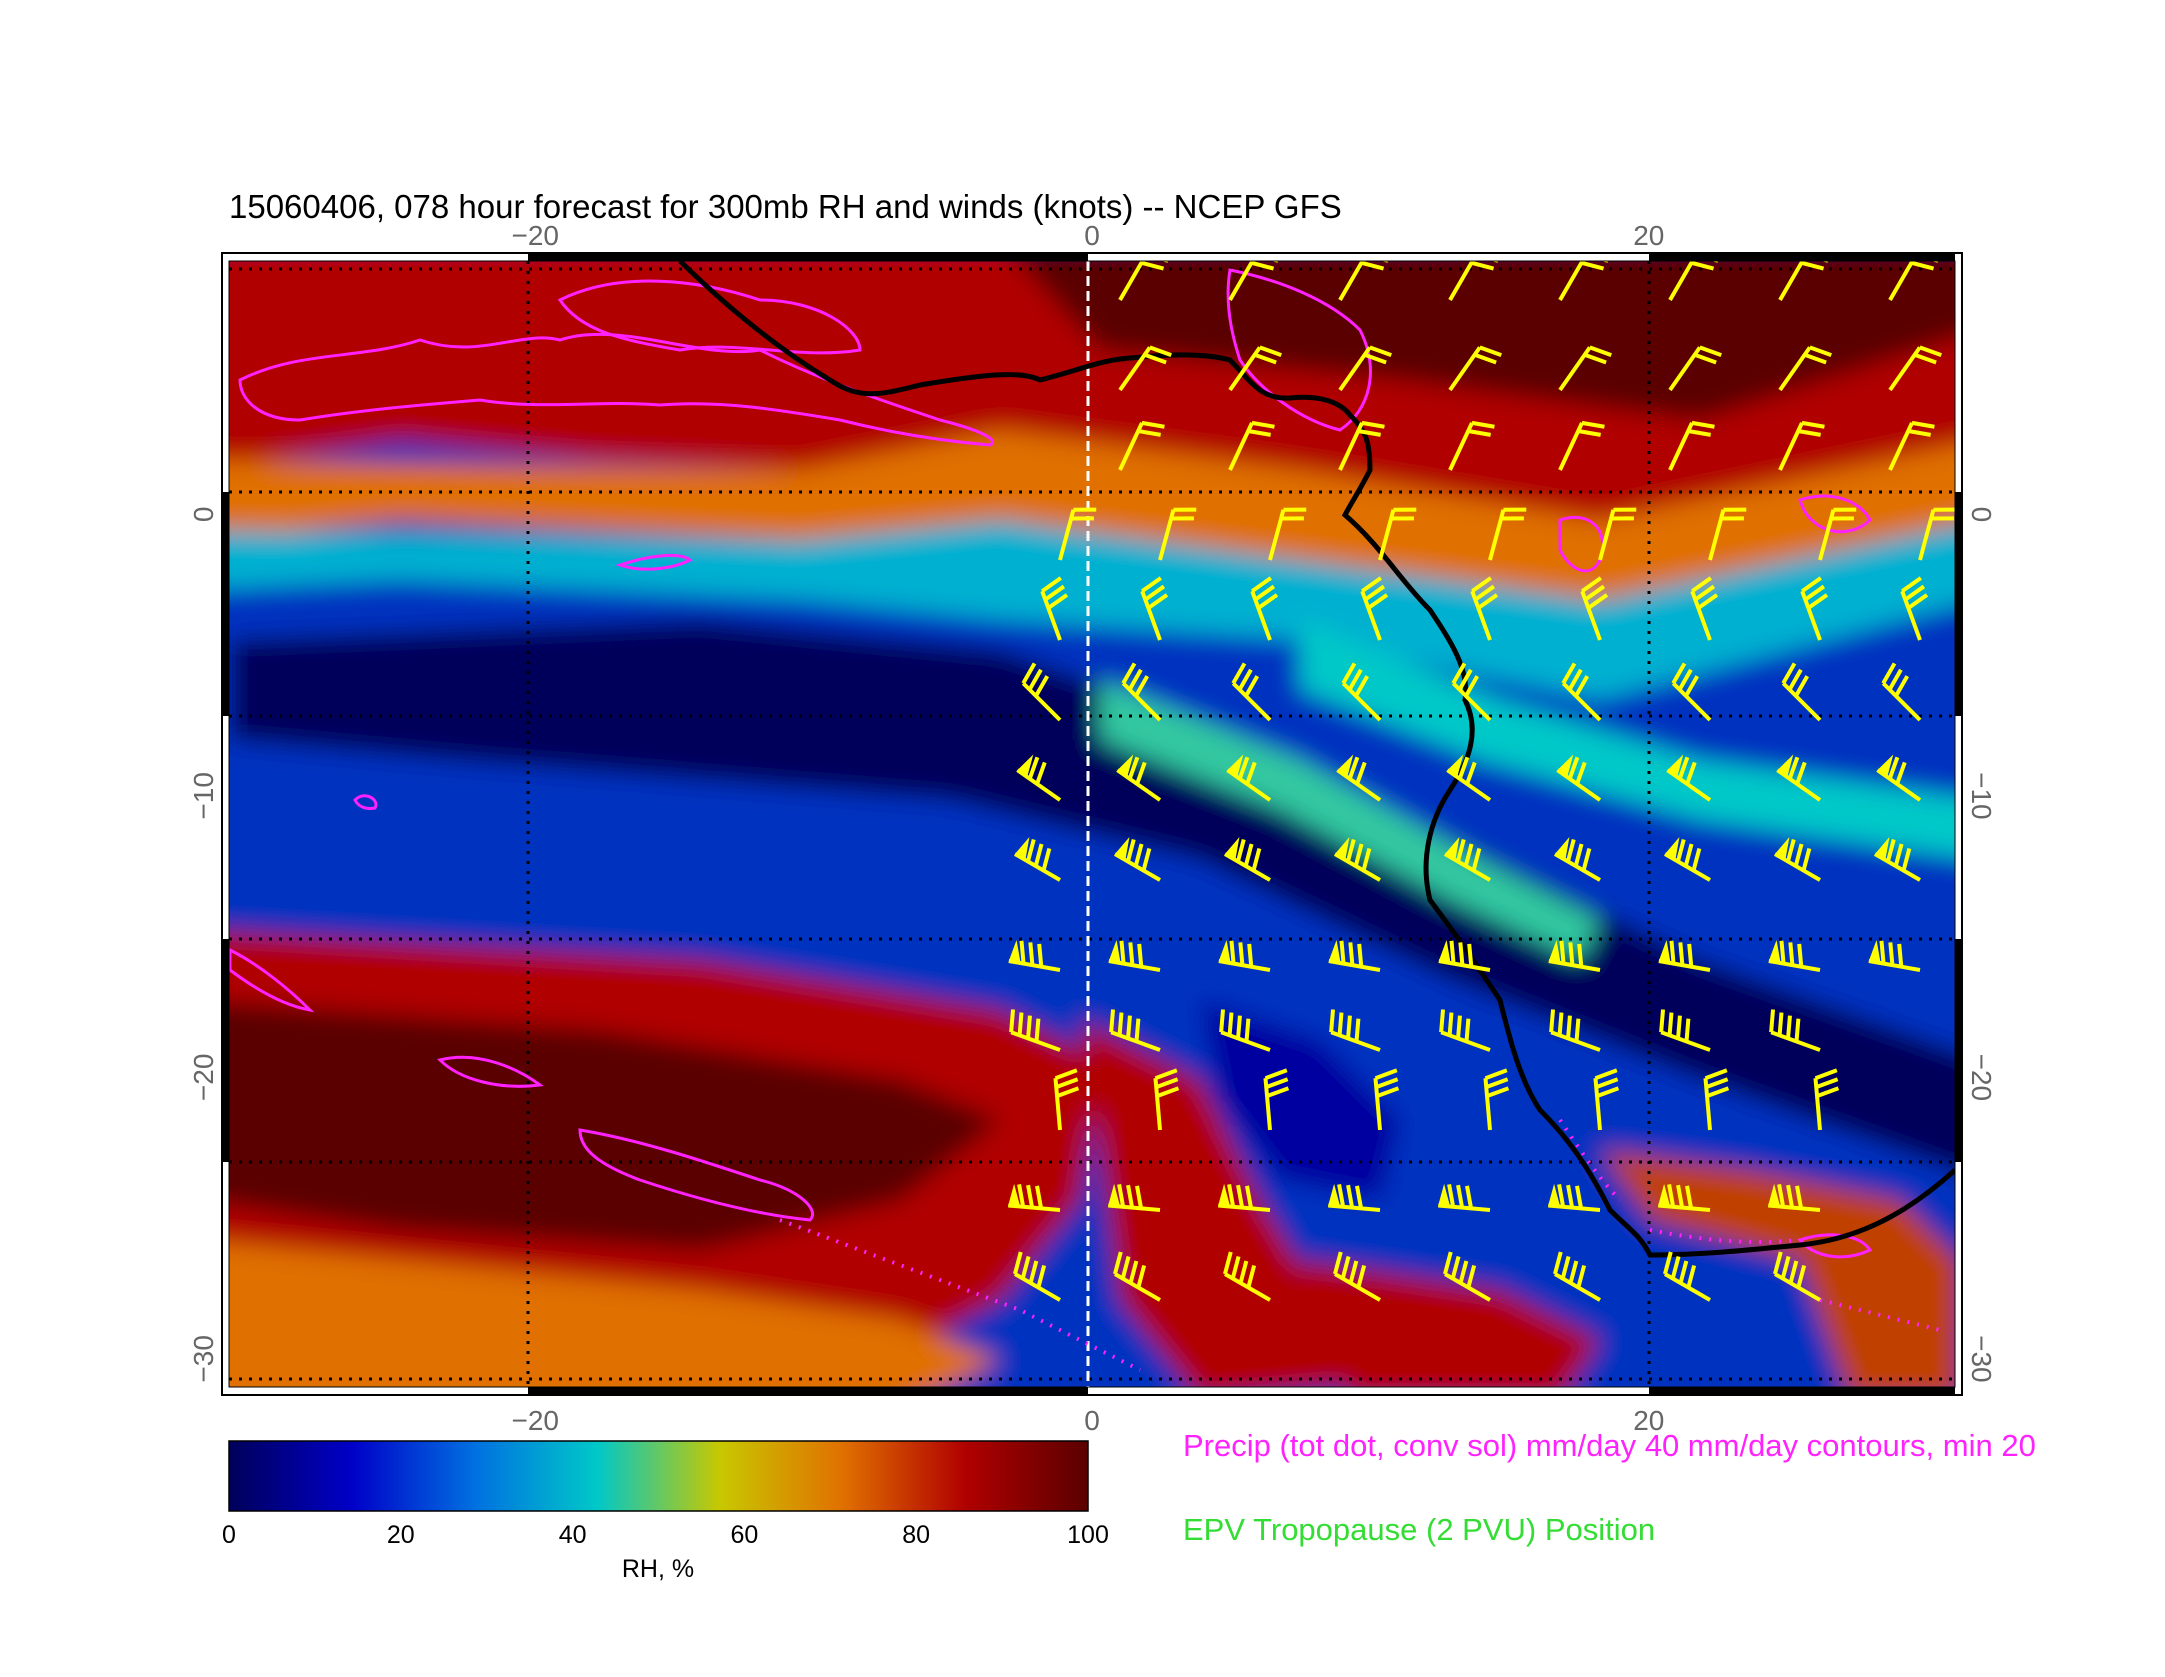 The height and width of the screenshot is (1677, 2165). Describe the element at coordinates (1648, 1420) in the screenshot. I see `lon-tick-label-bottom: 20` at that location.